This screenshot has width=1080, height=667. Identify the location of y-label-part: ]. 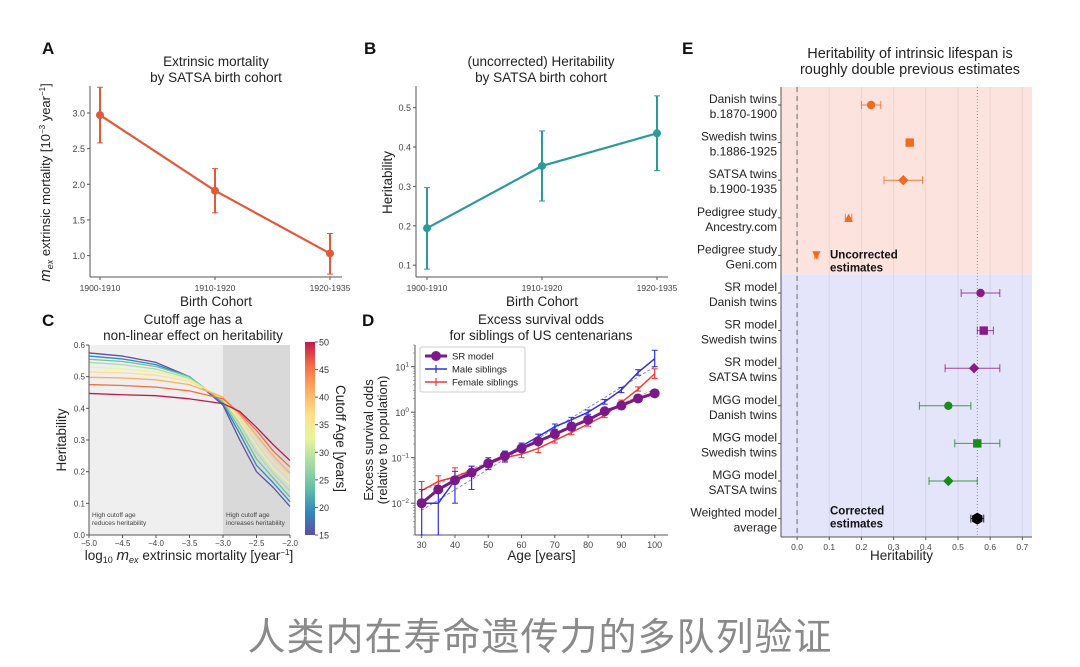
(45, 85).